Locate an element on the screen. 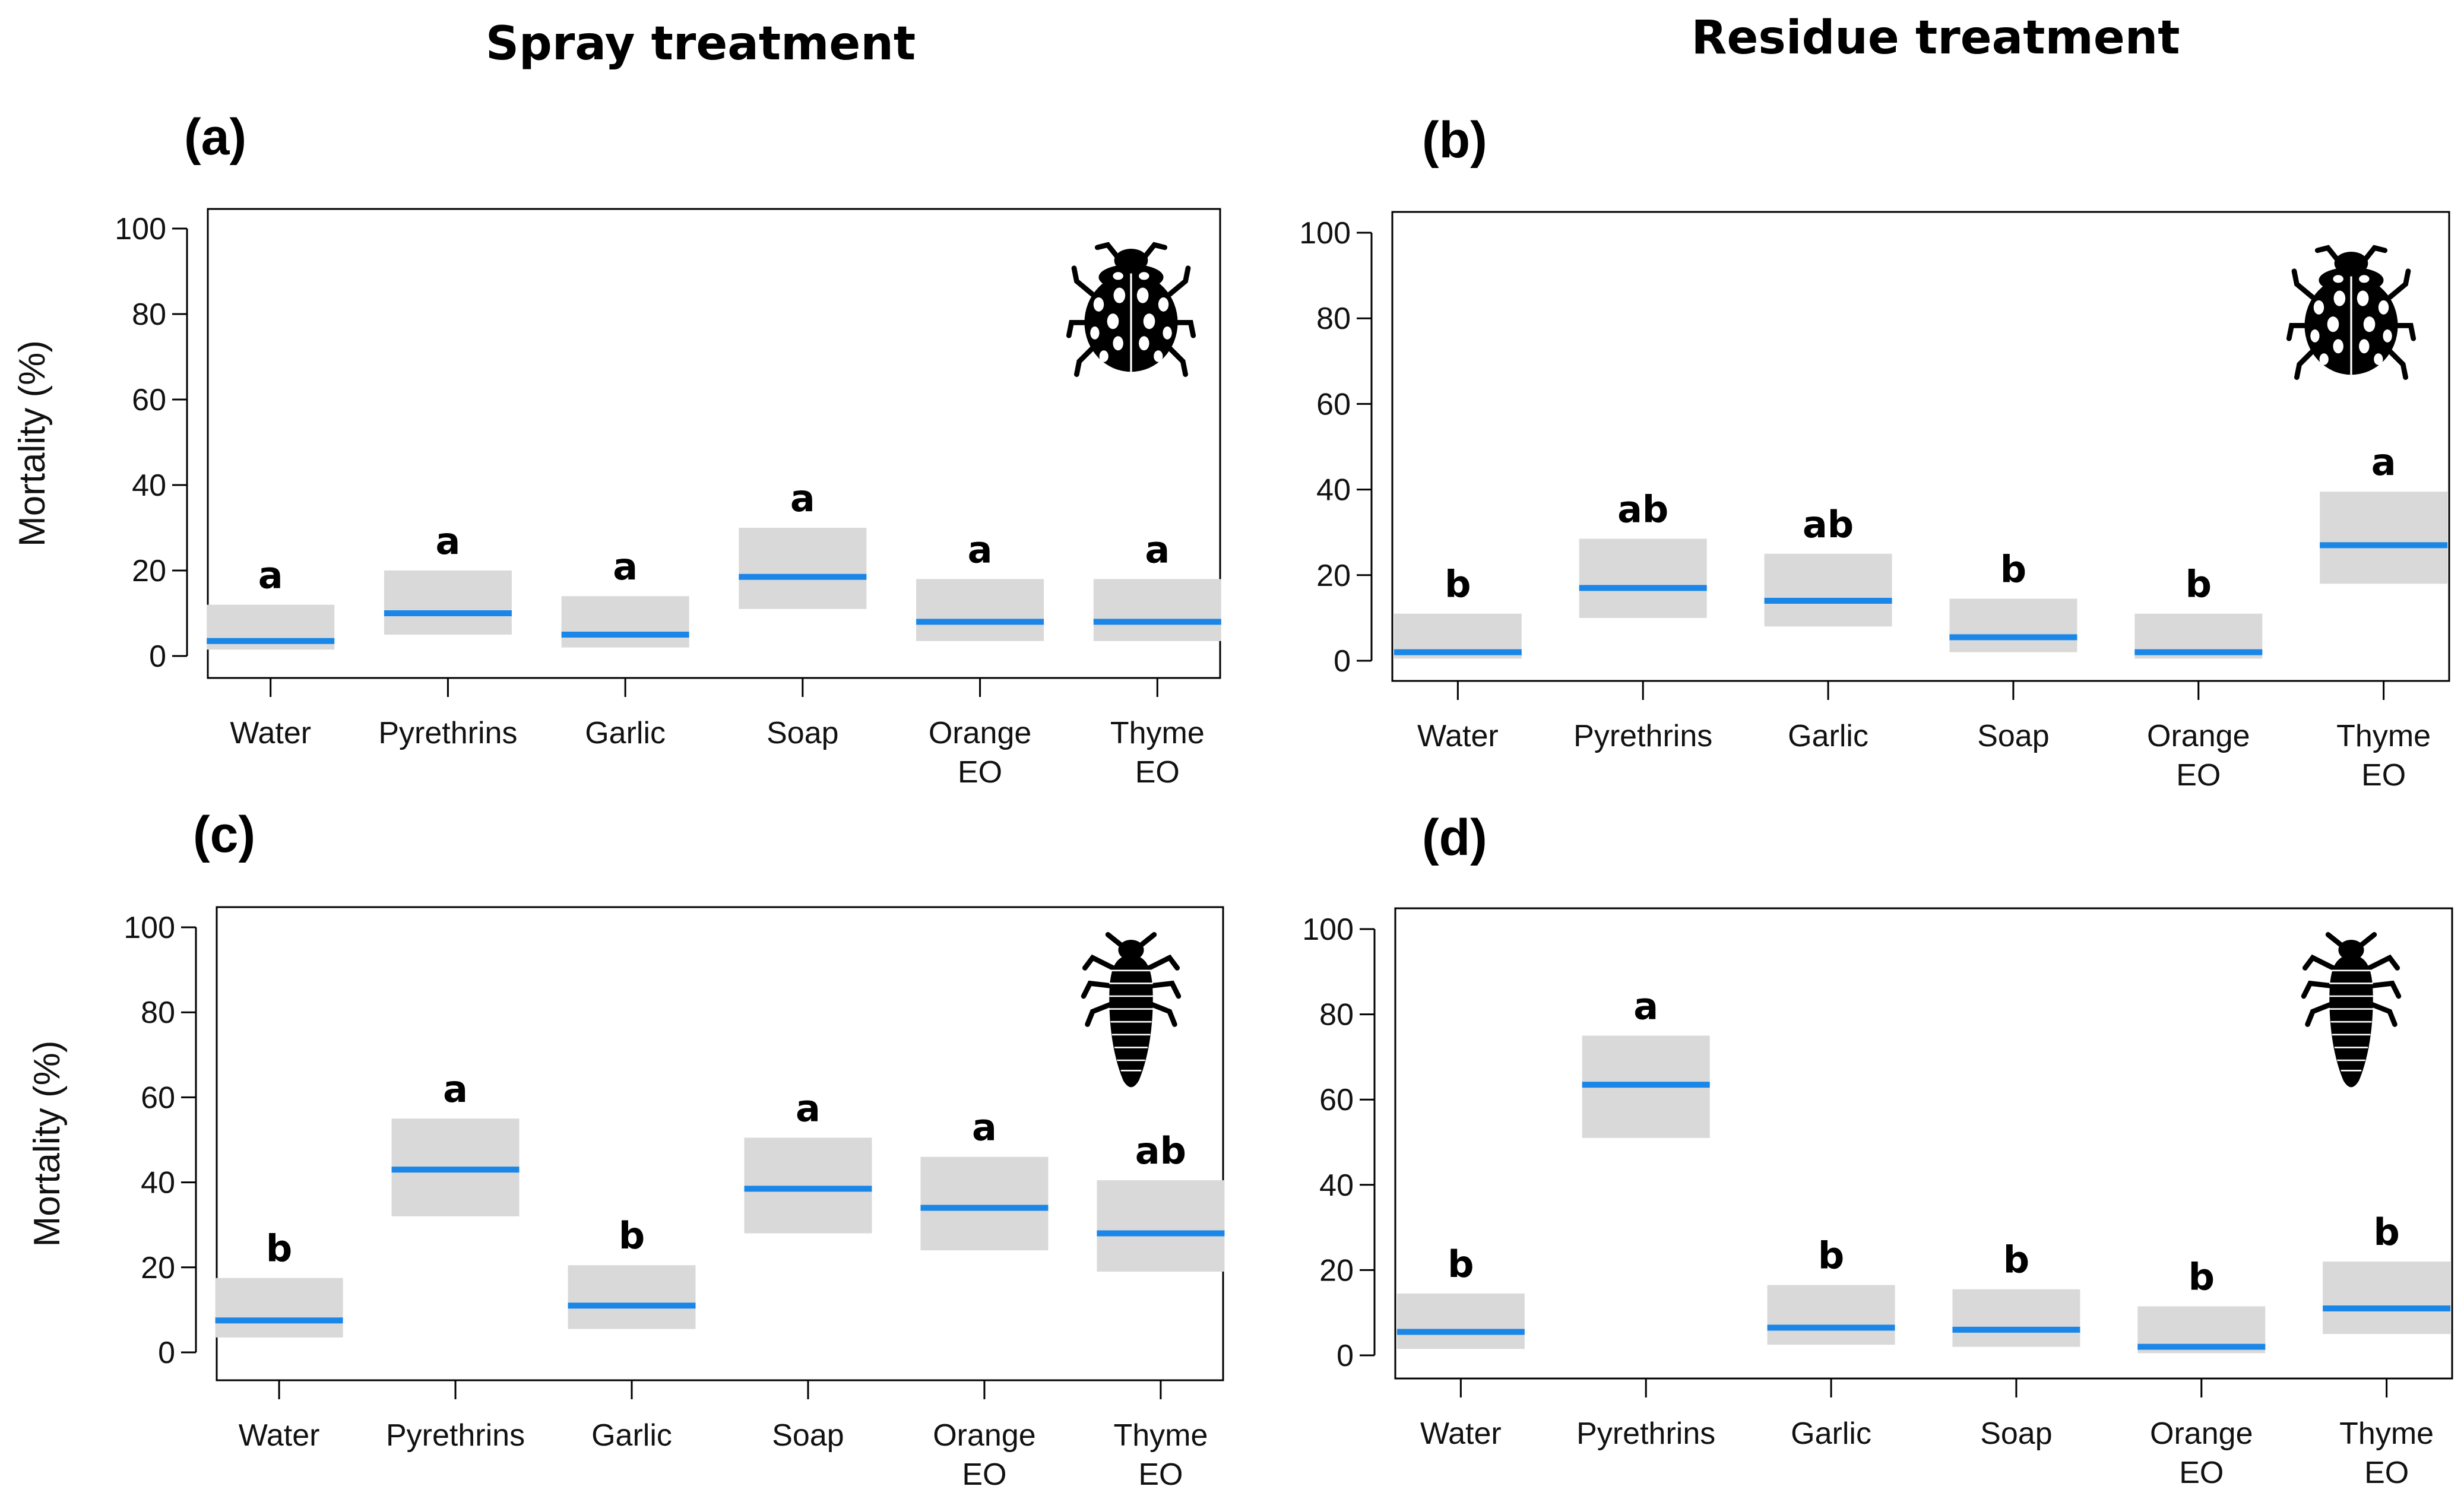 Image resolution: width=2464 pixels, height=1499 pixels. column-title-spray: Spray treatment is located at coordinates (701, 44).